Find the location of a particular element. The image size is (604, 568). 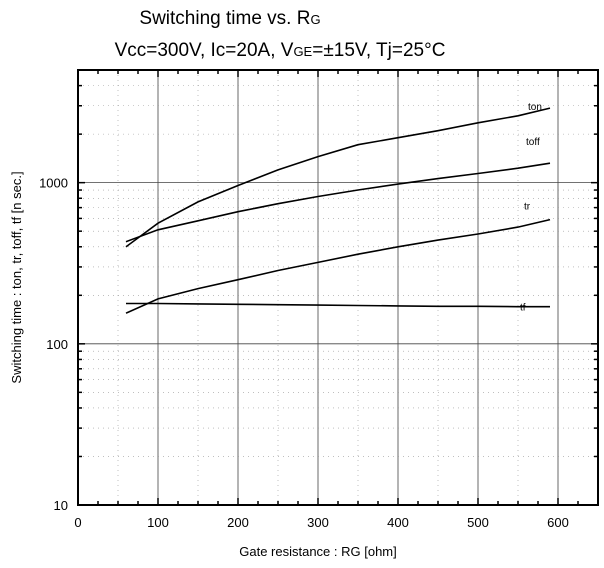

series-line-tr is located at coordinates (338, 266).